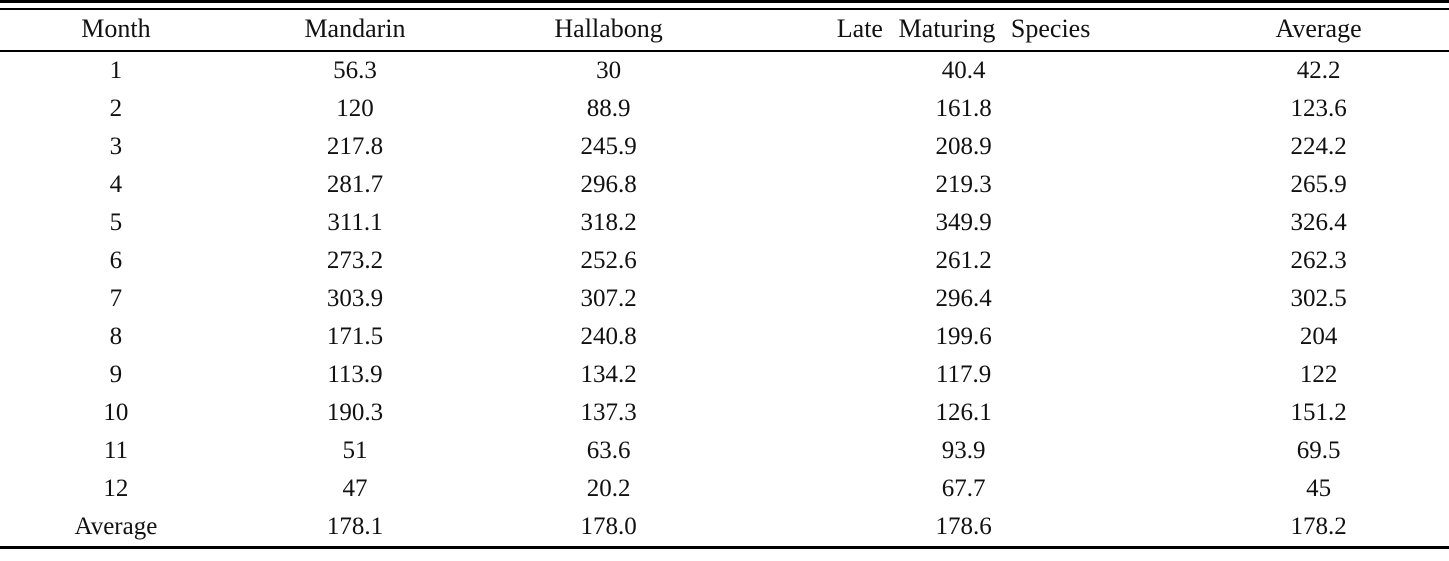 Image resolution: width=1449 pixels, height=561 pixels. What do you see at coordinates (355, 526) in the screenshot?
I see `value-cell: 178.1` at bounding box center [355, 526].